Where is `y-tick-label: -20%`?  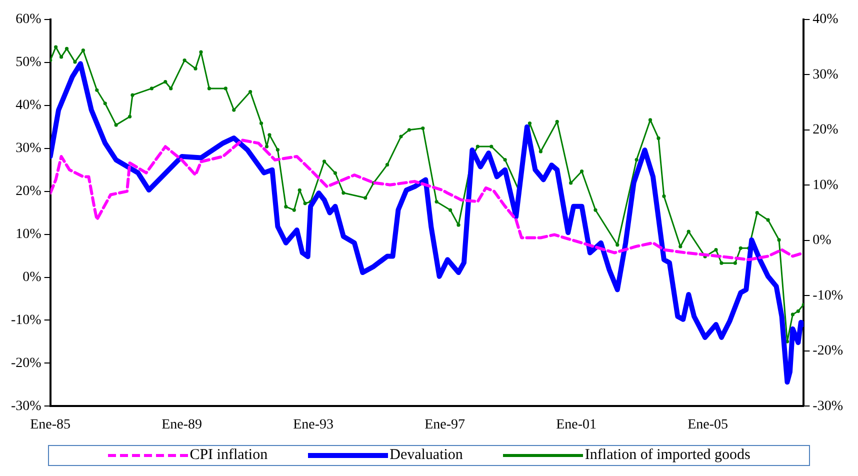
y-tick-label: -20% is located at coordinates (26, 363).